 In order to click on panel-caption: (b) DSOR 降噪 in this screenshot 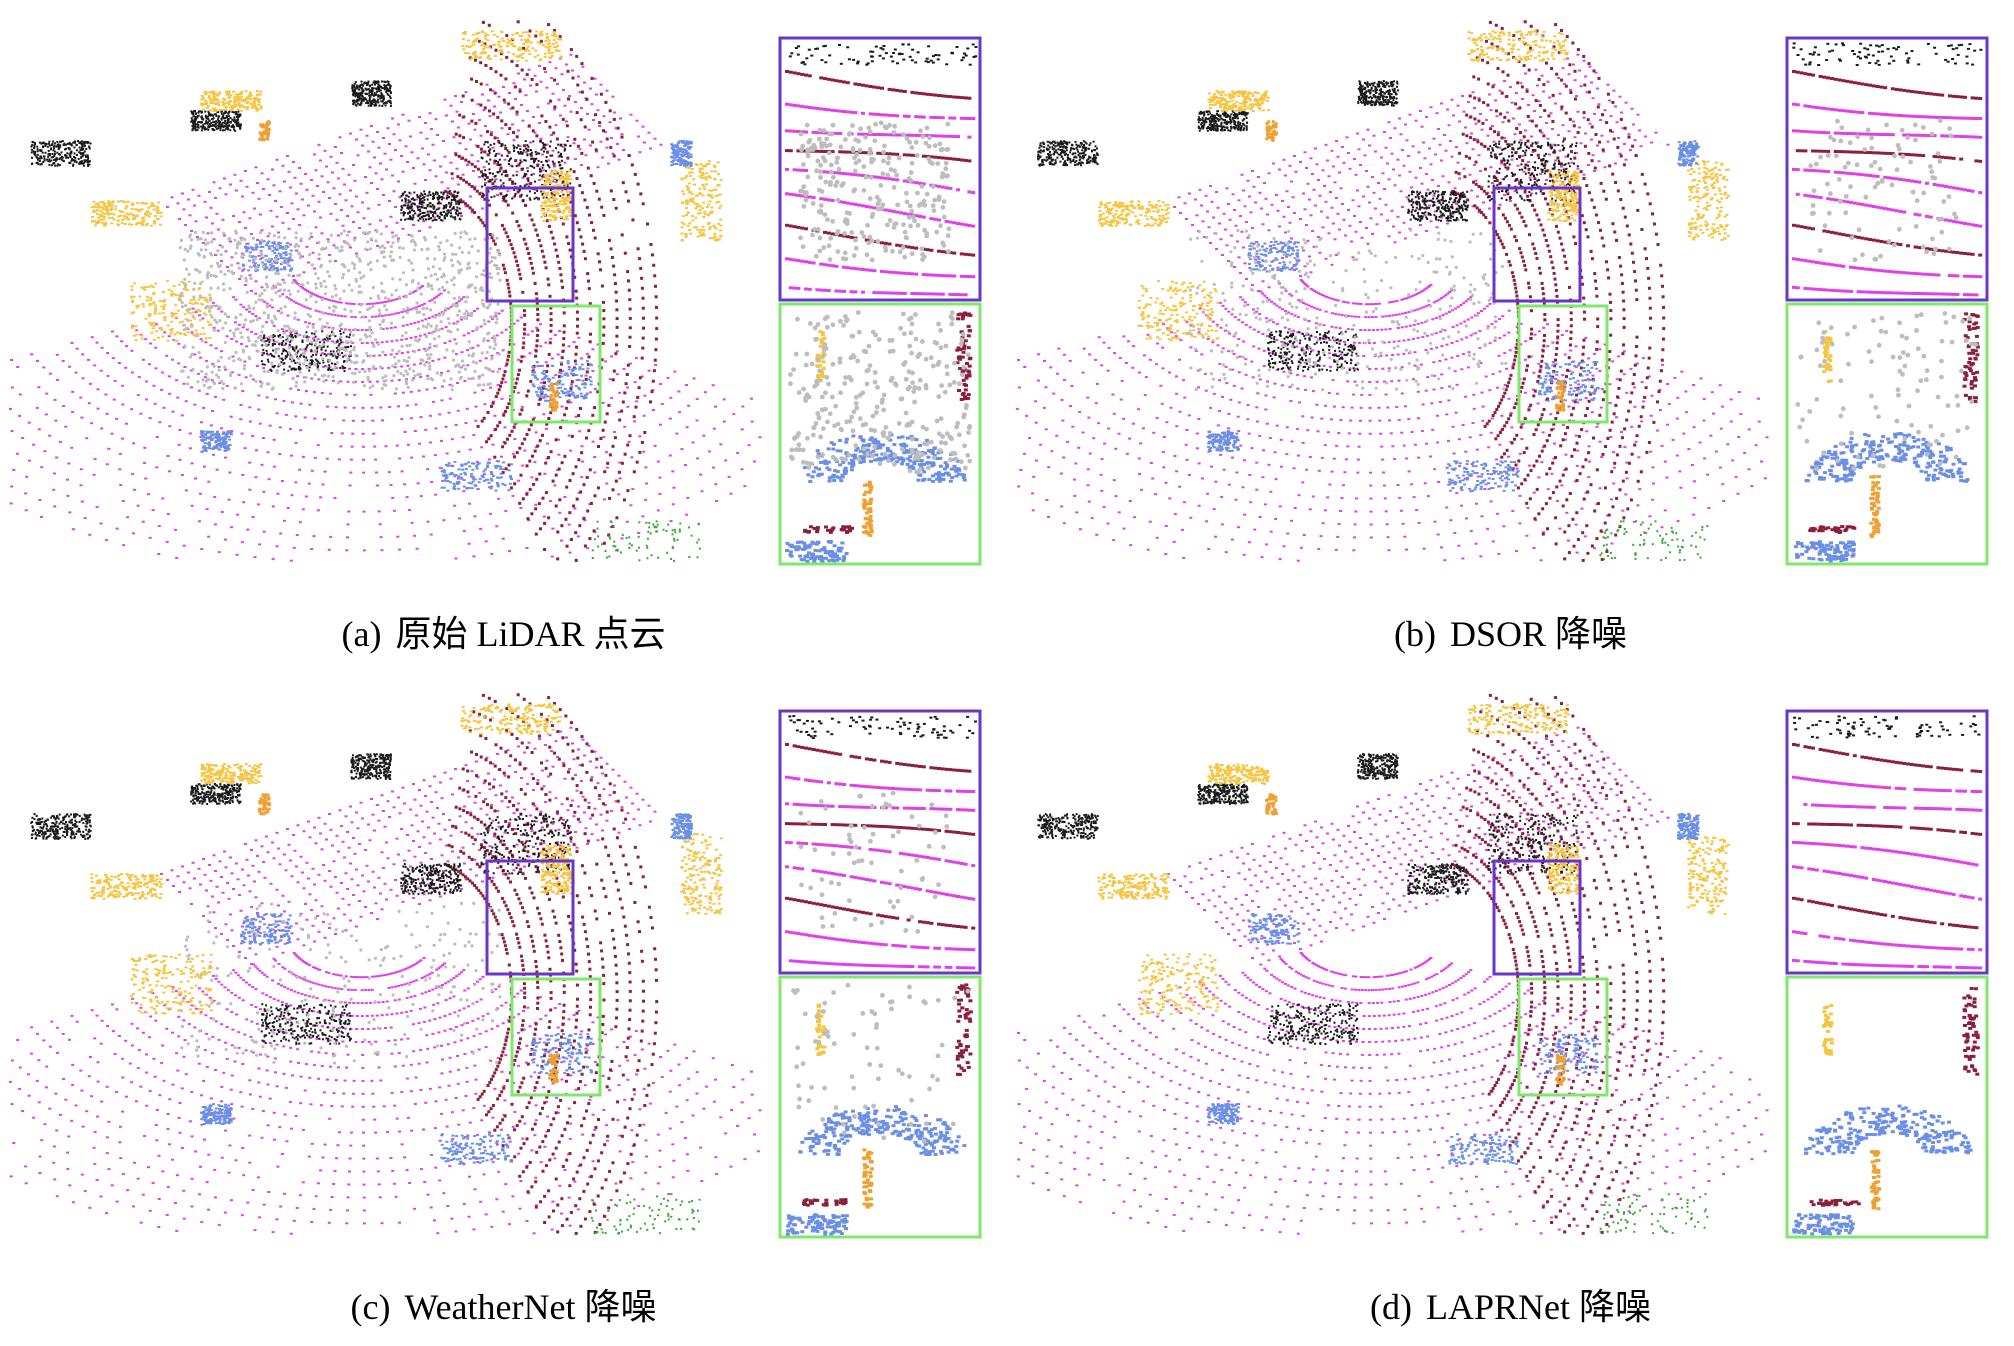, I will do `click(1510, 634)`.